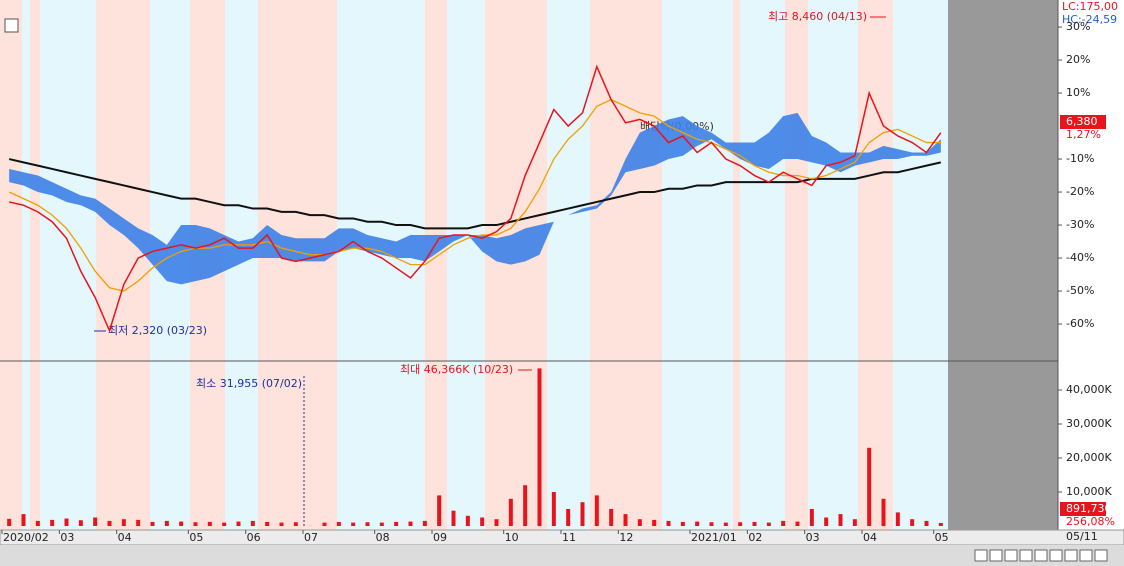  Describe the element at coordinates (1083, 509) in the screenshot. I see `volume-box` at that location.